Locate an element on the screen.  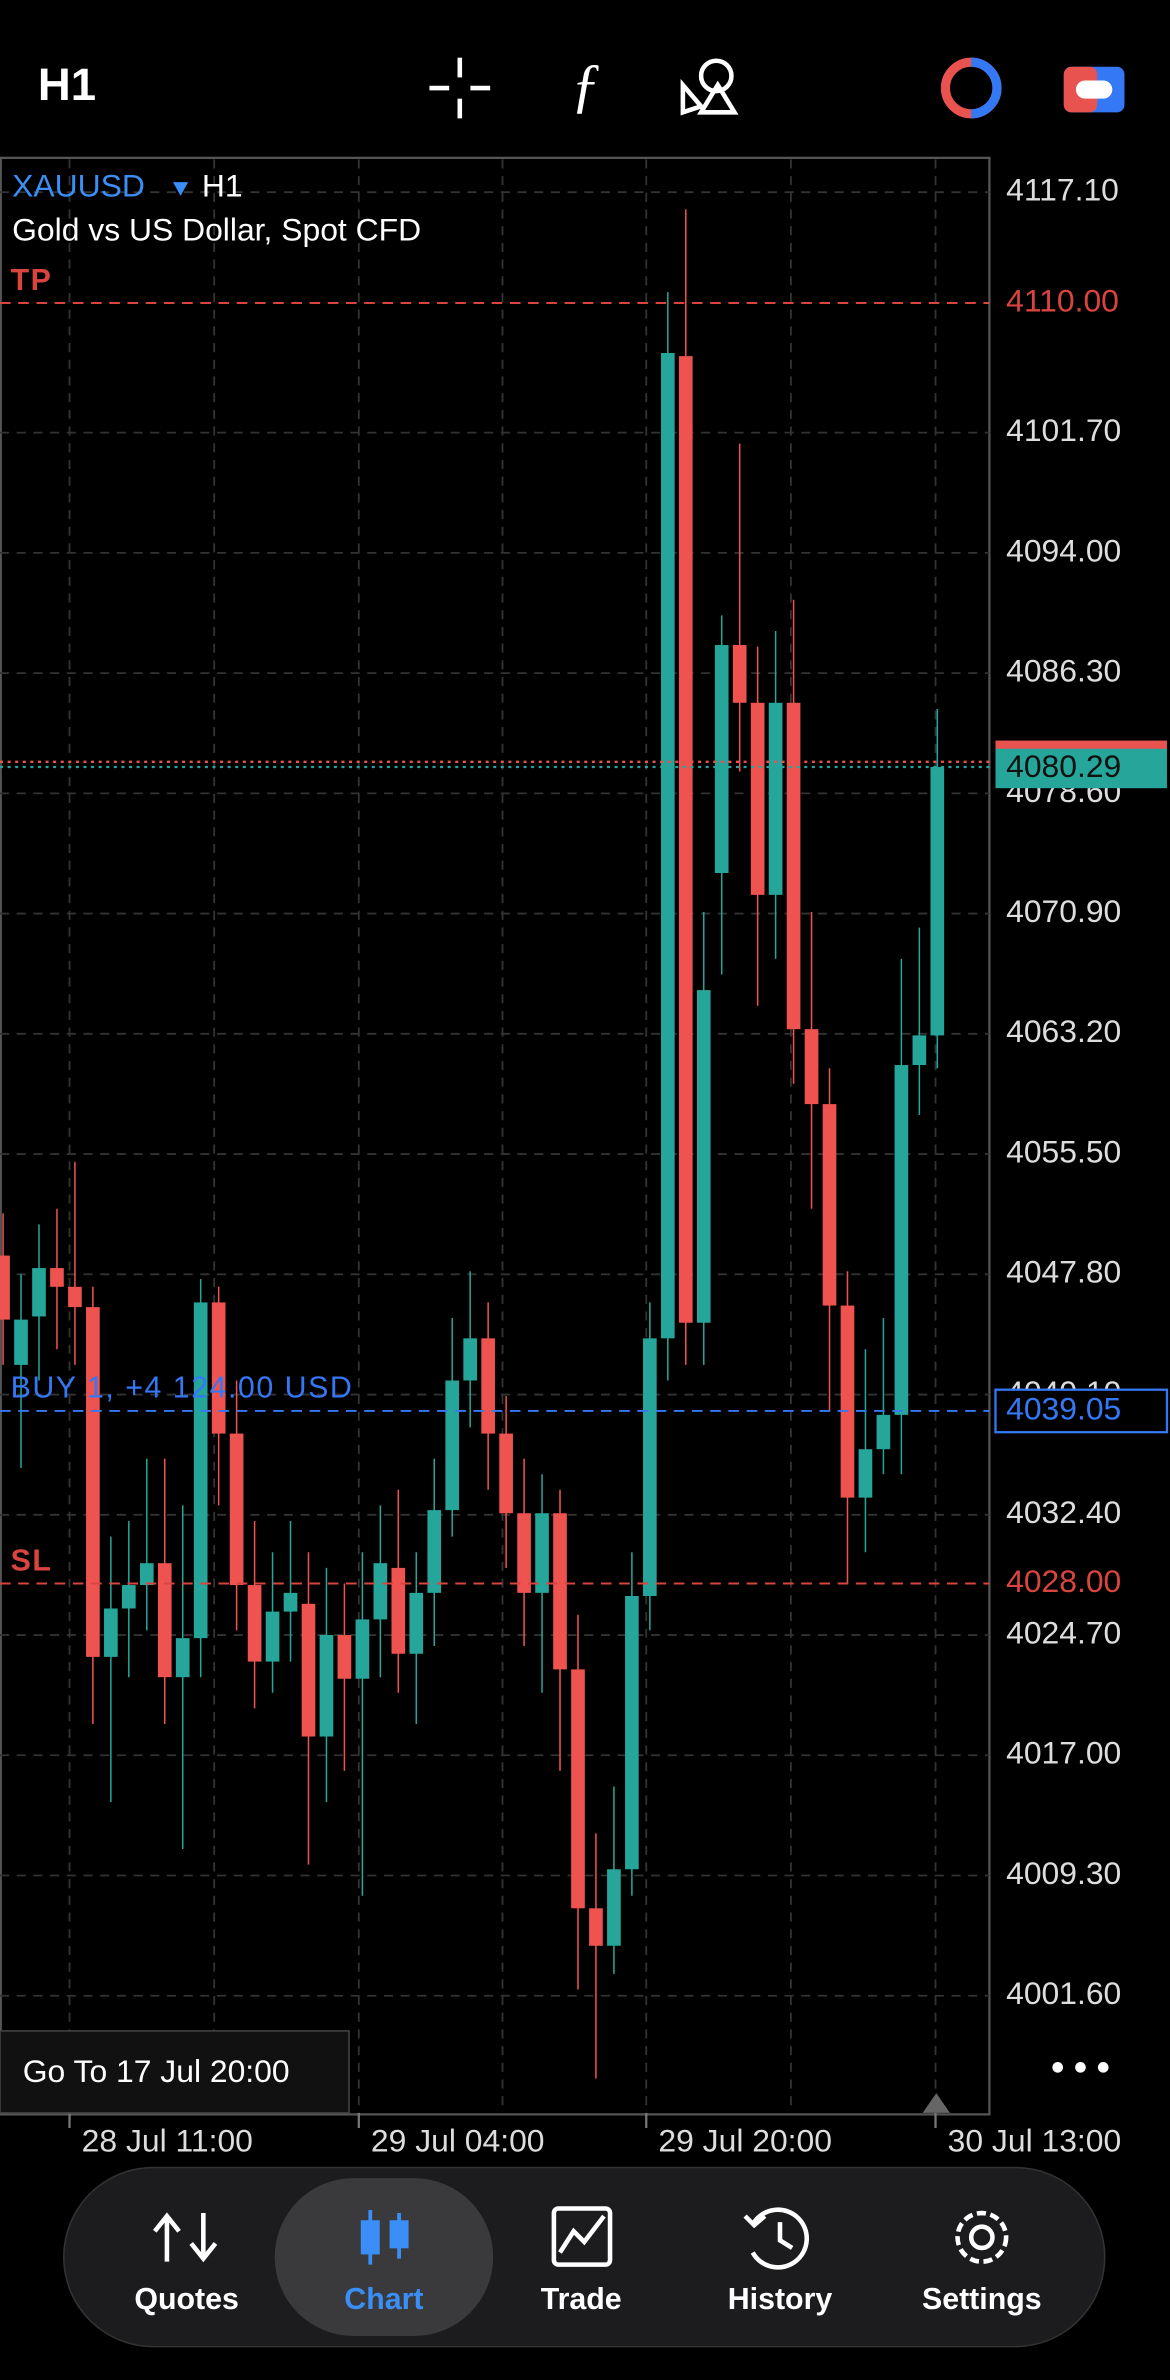
indicators-icon: ƒ is located at coordinates (586, 85).